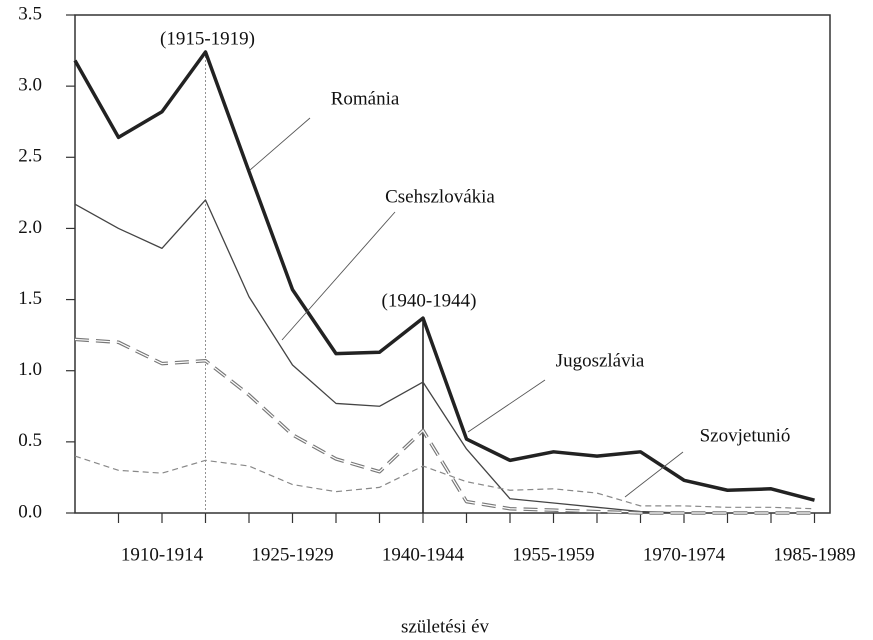 This screenshot has height=640, width=873. Describe the element at coordinates (292, 554) in the screenshot. I see `x-tick-label: 1925-1929` at that location.